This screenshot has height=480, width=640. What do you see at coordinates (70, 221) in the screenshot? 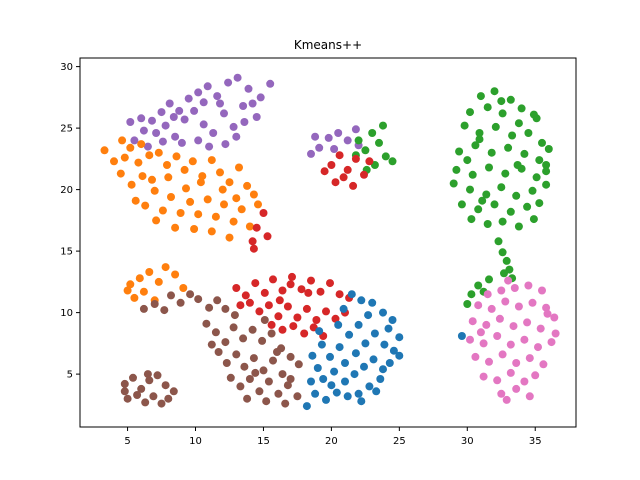
I see `y-axis: 5 10 15 20 25 30` at bounding box center [70, 221].